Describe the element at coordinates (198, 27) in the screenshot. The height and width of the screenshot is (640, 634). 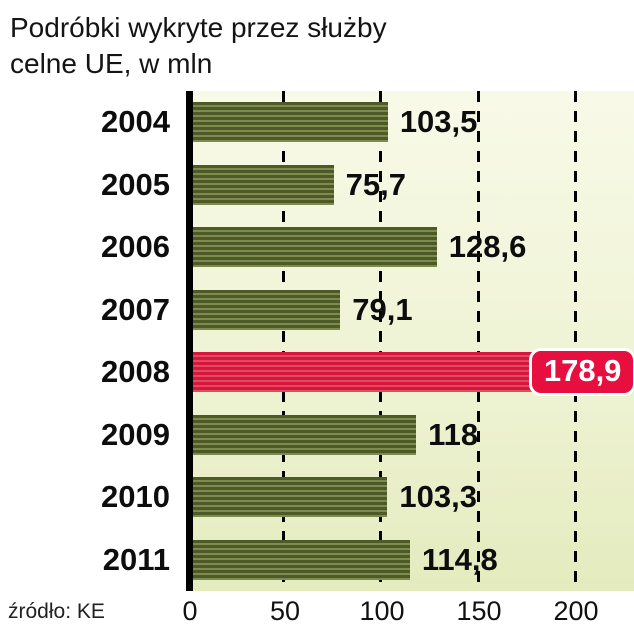
I see `chart-title-line1: Podróbki wykryte przez służby` at that location.